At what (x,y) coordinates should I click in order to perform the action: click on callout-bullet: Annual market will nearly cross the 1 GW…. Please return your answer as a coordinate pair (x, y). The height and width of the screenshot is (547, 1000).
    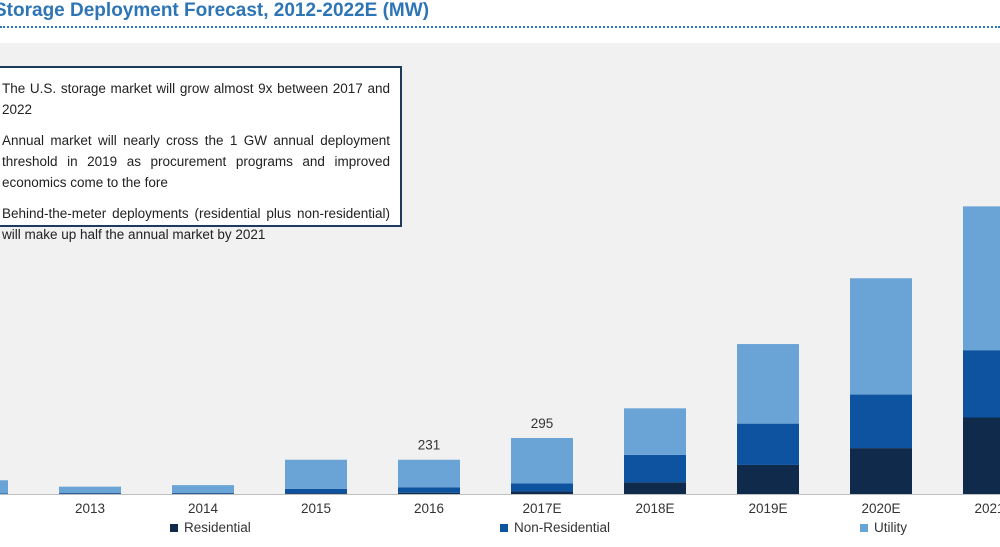
    Looking at the image, I should click on (196, 161).